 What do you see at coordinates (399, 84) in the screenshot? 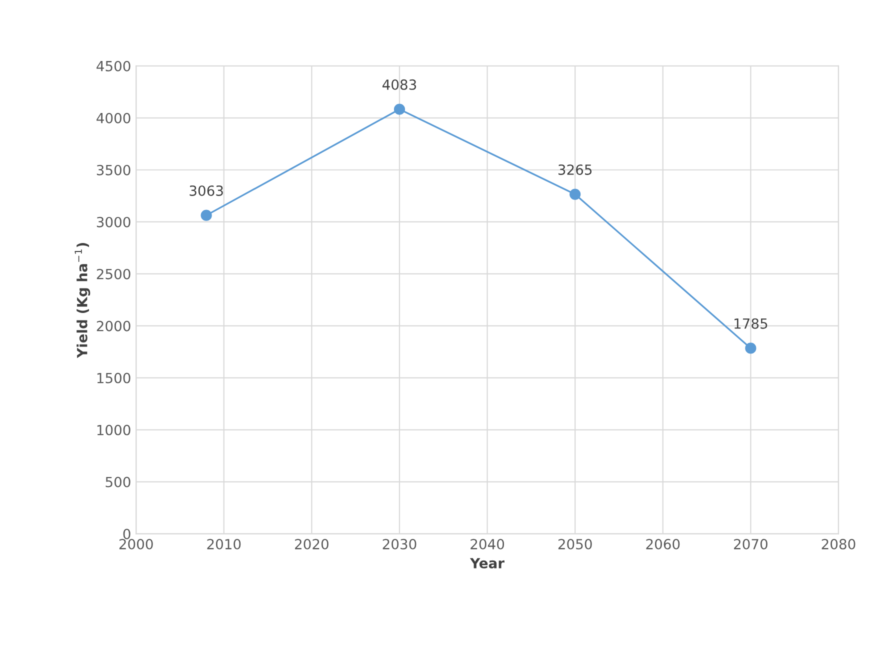
I see `data-label: 4083` at bounding box center [399, 84].